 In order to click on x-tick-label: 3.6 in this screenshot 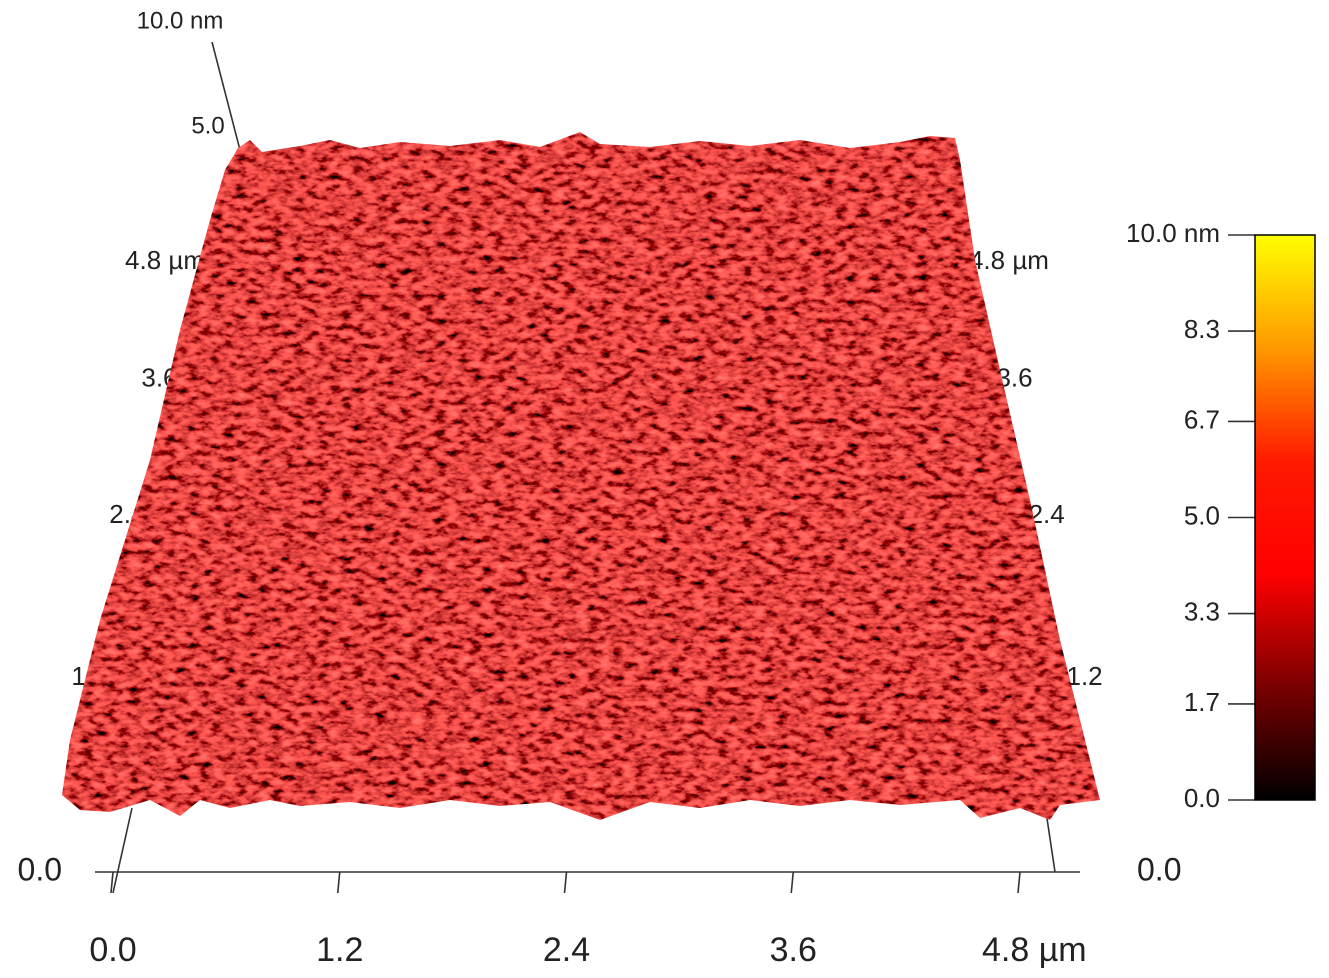, I will do `click(793, 950)`.